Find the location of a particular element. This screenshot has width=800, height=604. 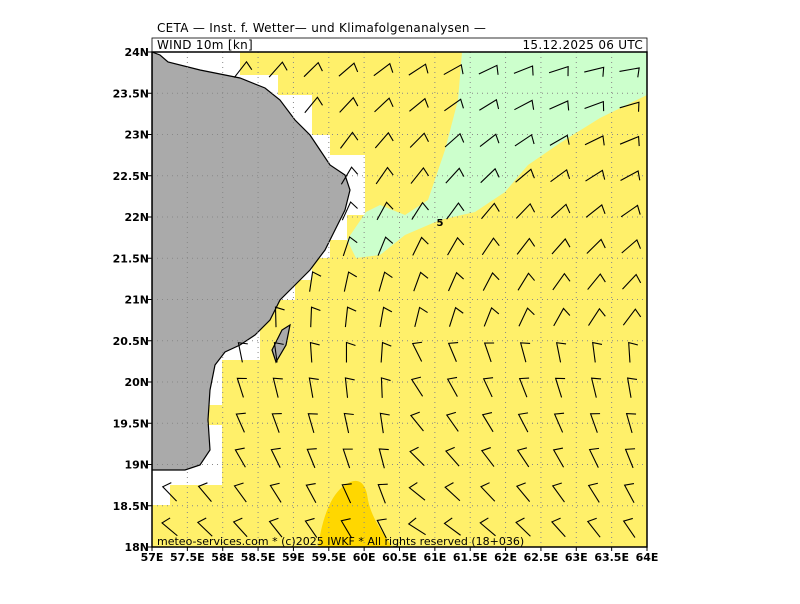

field-label: WIND 10m [kn] is located at coordinates (205, 45).